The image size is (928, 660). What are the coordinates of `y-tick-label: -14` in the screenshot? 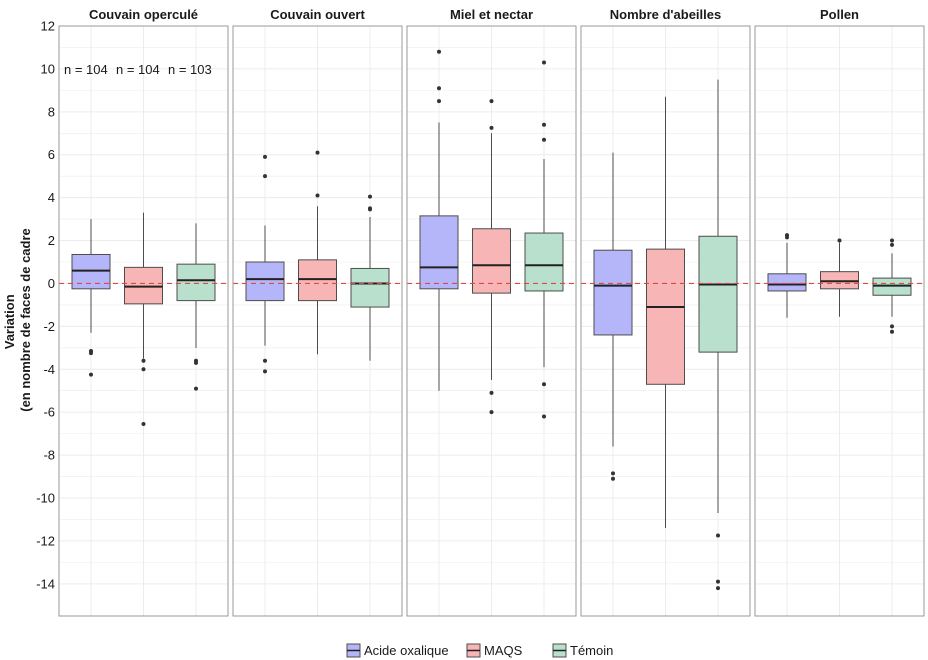 It's located at (45, 583).